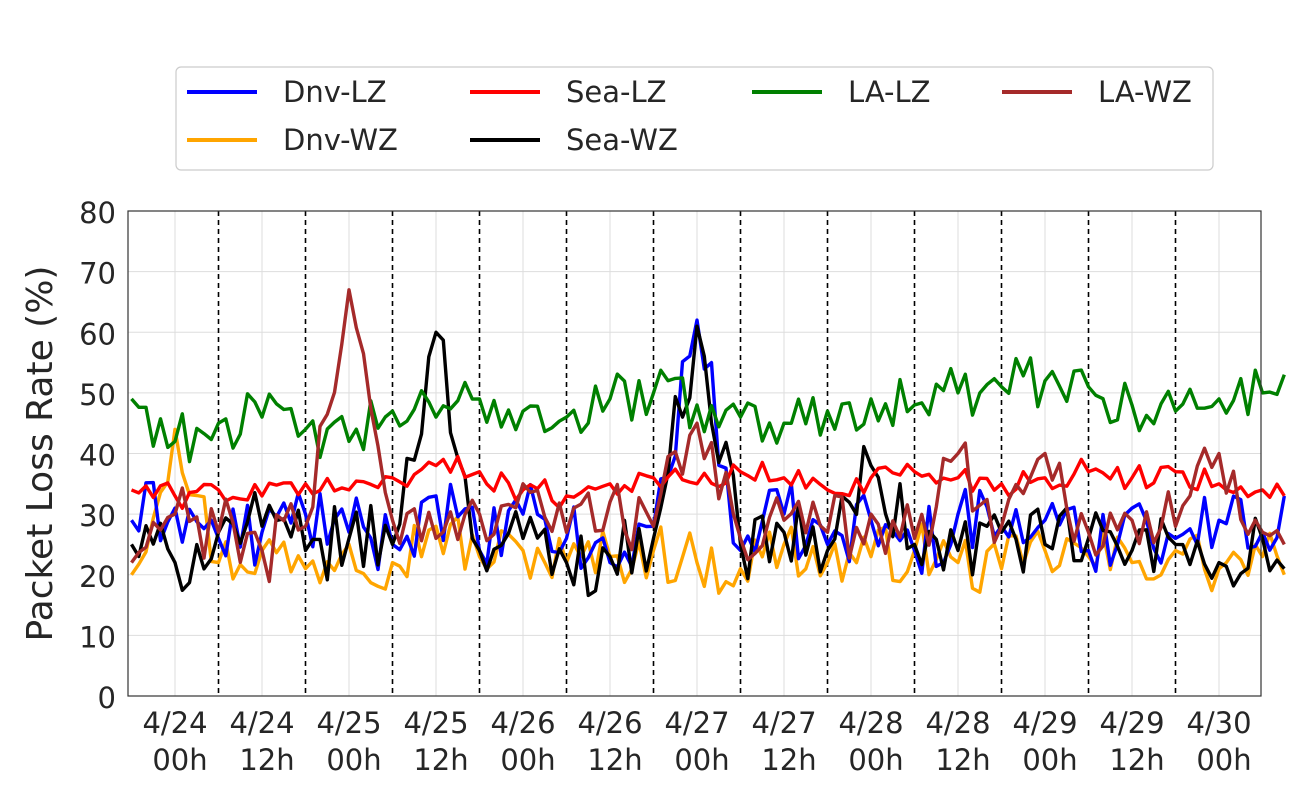  Describe the element at coordinates (97, 577) in the screenshot. I see `y-tick-label: 20` at that location.